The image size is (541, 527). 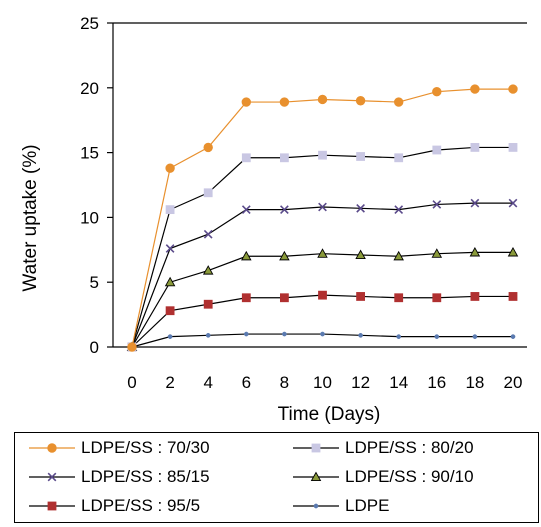 I want to click on x-axis-title: Time (Days), so click(x=329, y=414).